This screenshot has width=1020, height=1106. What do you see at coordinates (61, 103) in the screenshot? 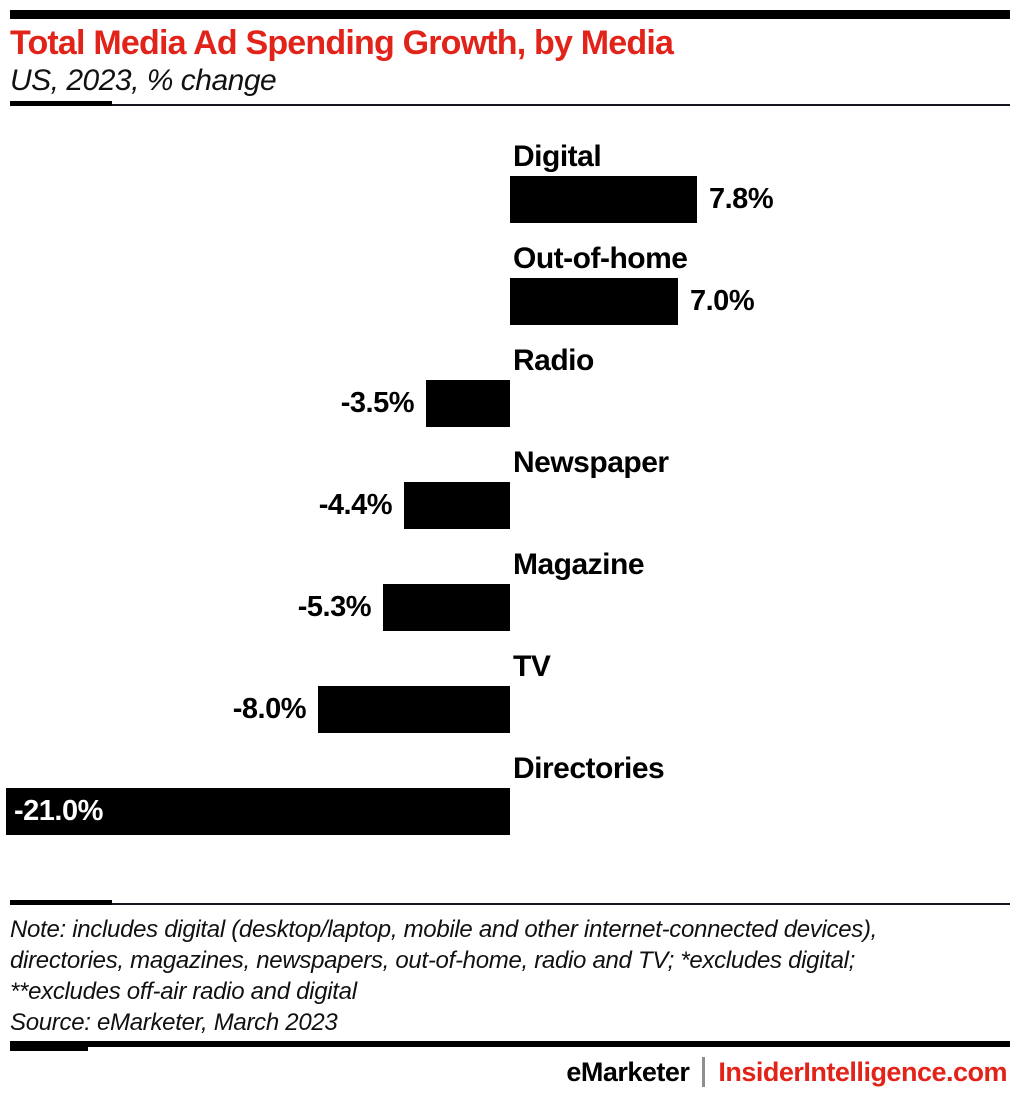
I see `header-divider-nub` at bounding box center [61, 103].